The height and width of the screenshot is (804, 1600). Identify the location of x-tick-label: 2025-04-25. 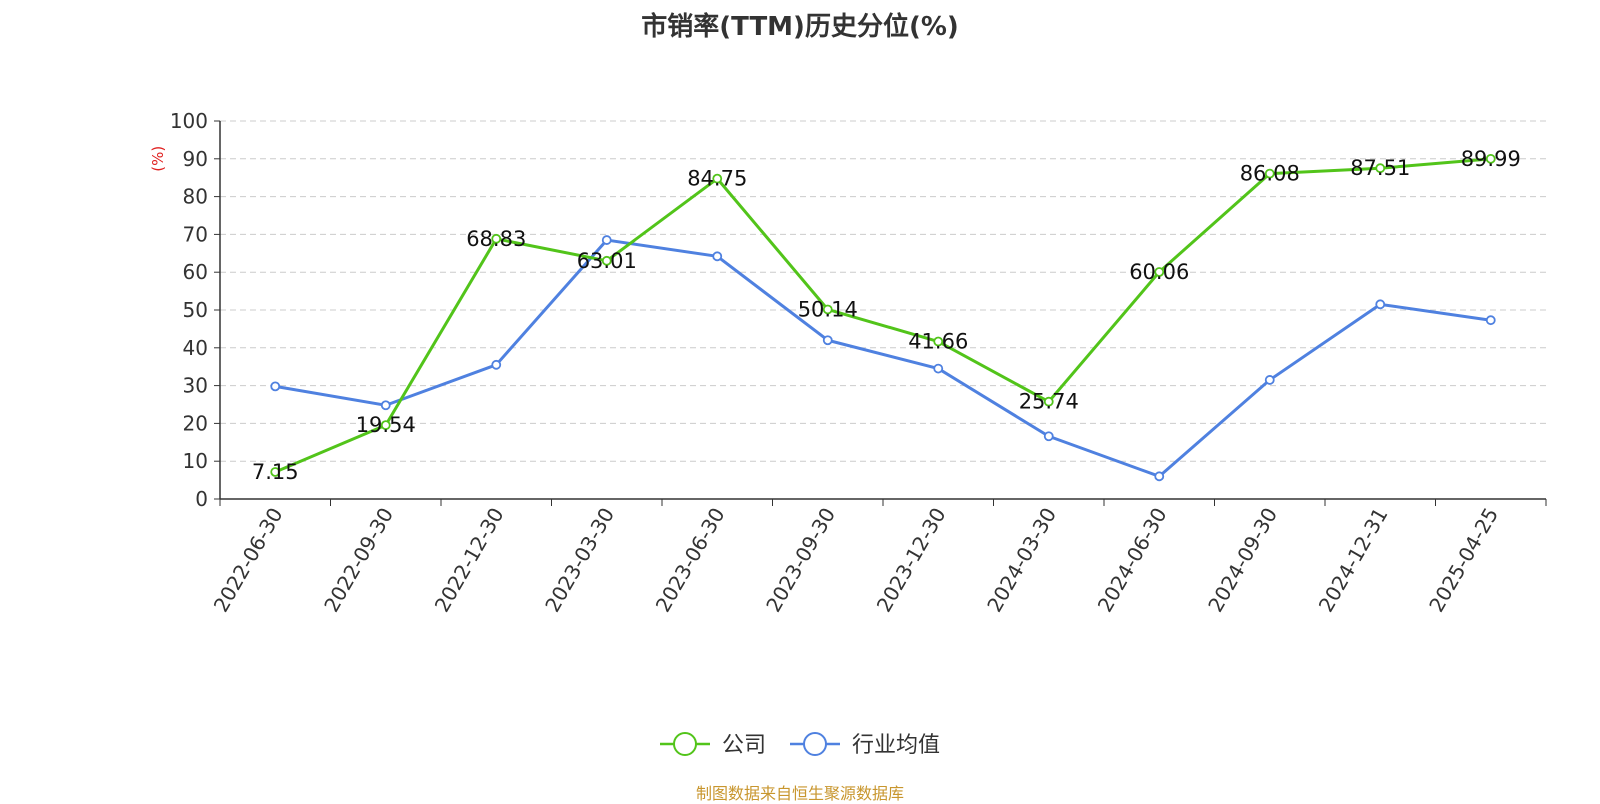
(1463, 560).